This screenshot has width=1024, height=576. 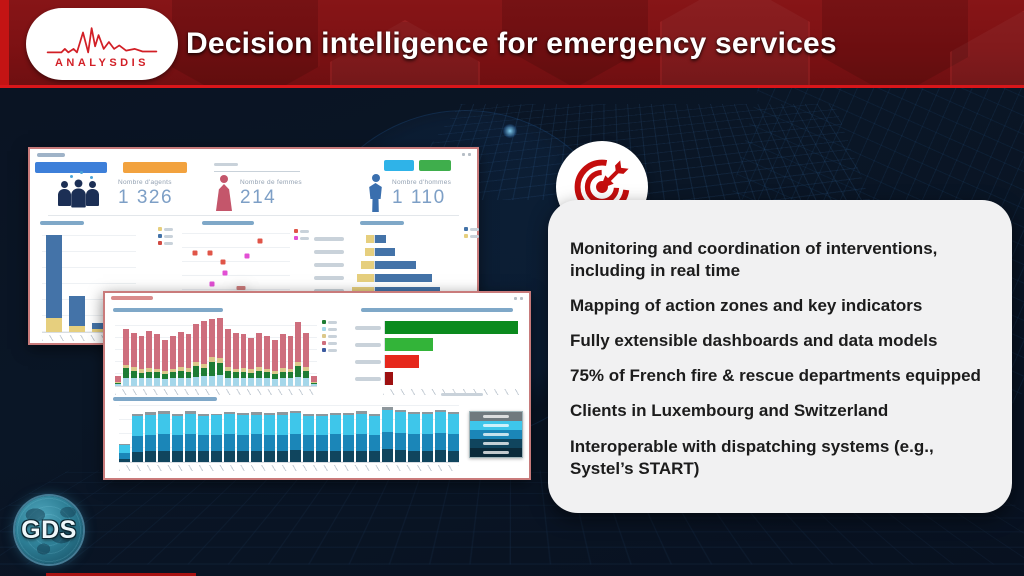 I want to click on dashboard1-sky-button, so click(x=399, y=165).